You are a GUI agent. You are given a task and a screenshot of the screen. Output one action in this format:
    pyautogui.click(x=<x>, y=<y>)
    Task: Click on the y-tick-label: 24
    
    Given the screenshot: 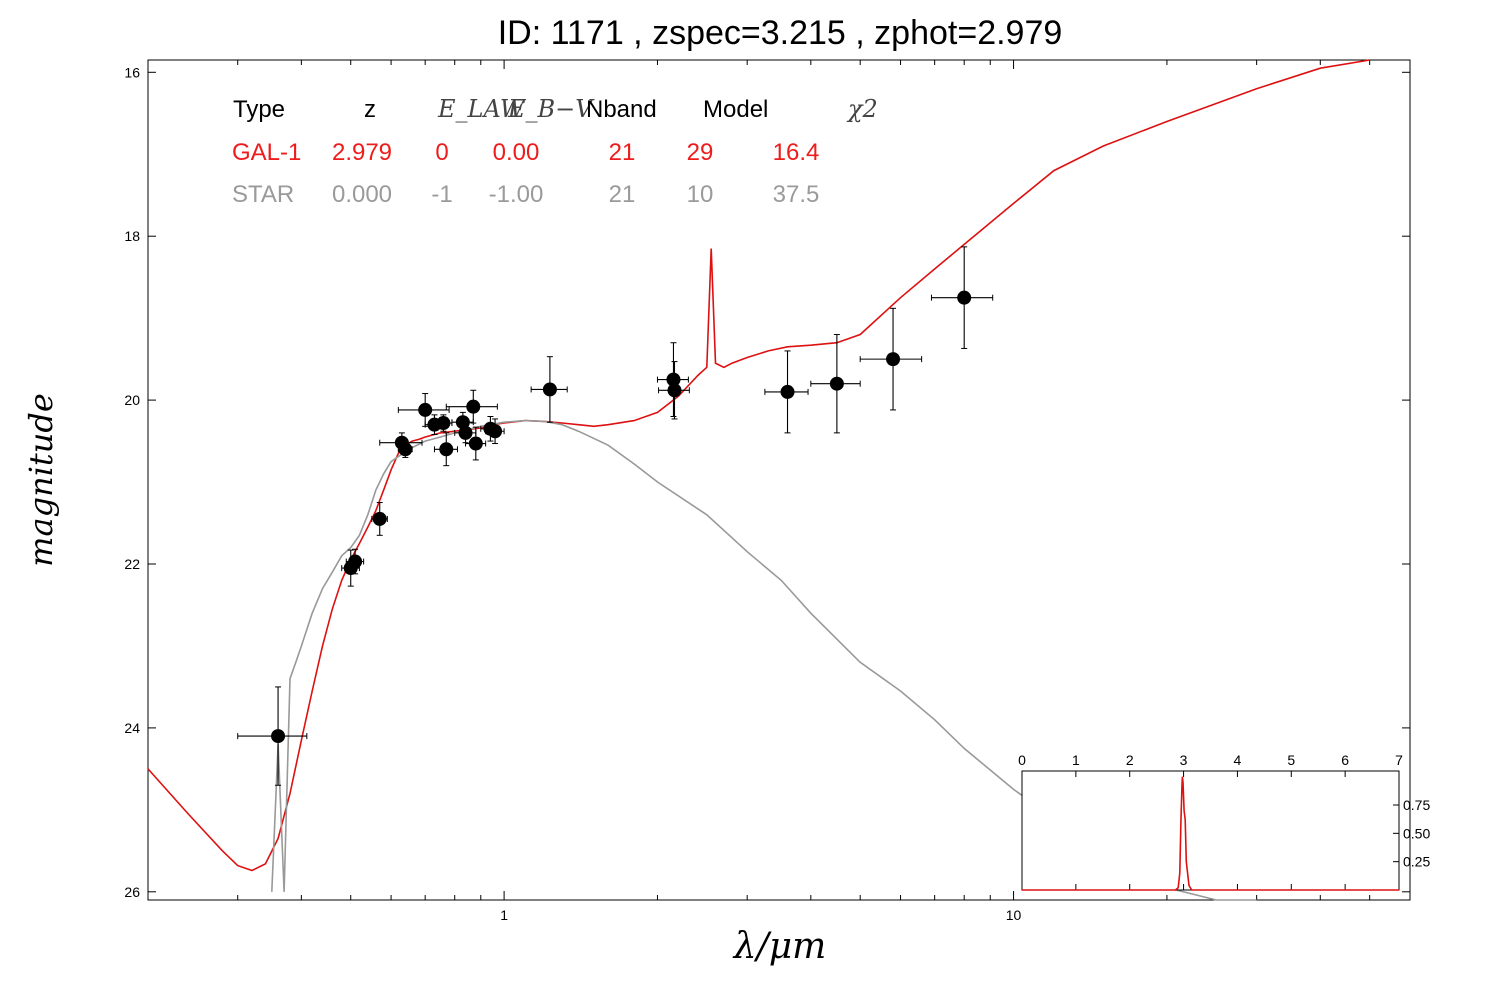 What is the action you would take?
    pyautogui.click(x=132, y=728)
    